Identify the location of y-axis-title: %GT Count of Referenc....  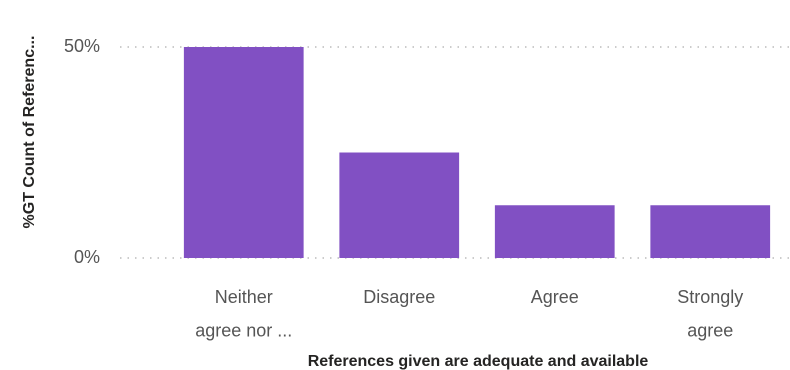
(29, 132).